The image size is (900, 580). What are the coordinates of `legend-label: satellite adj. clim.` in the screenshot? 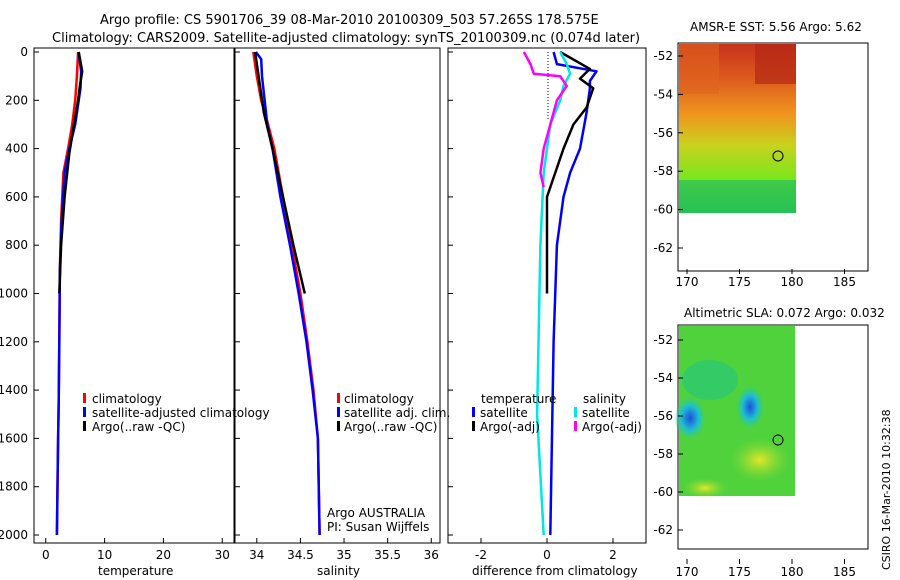 It's located at (397, 413).